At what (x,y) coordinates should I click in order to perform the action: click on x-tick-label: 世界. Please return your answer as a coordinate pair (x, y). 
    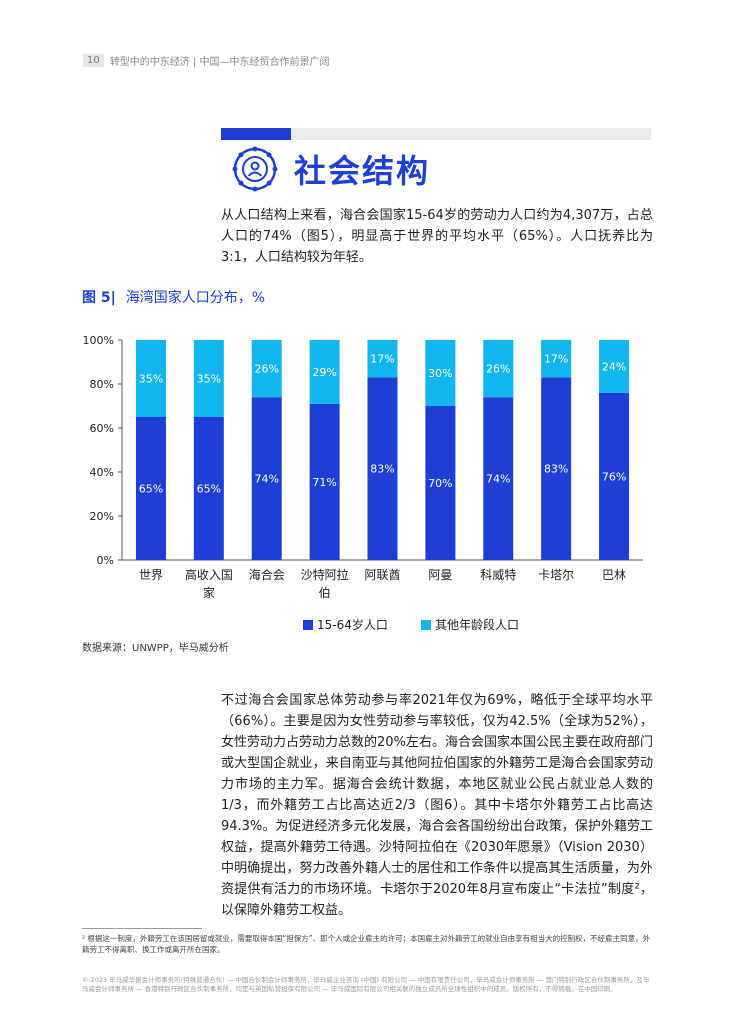
    Looking at the image, I should click on (151, 575).